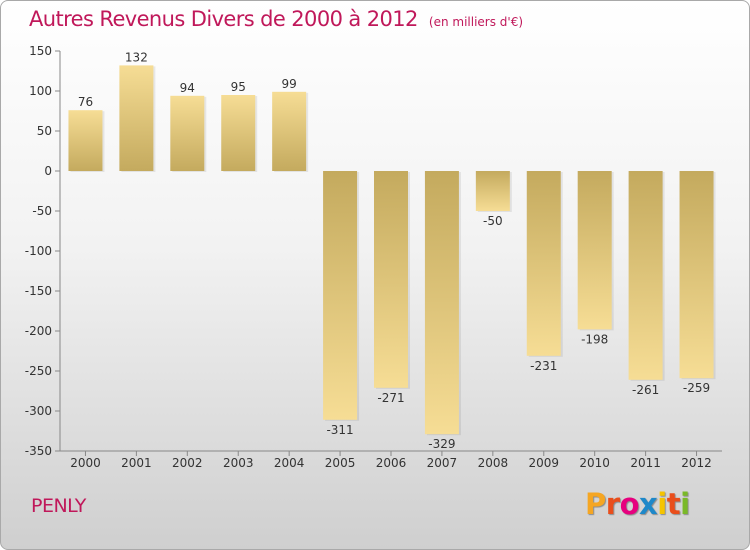 Image resolution: width=750 pixels, height=550 pixels. I want to click on logo-letter: x, so click(648, 504).